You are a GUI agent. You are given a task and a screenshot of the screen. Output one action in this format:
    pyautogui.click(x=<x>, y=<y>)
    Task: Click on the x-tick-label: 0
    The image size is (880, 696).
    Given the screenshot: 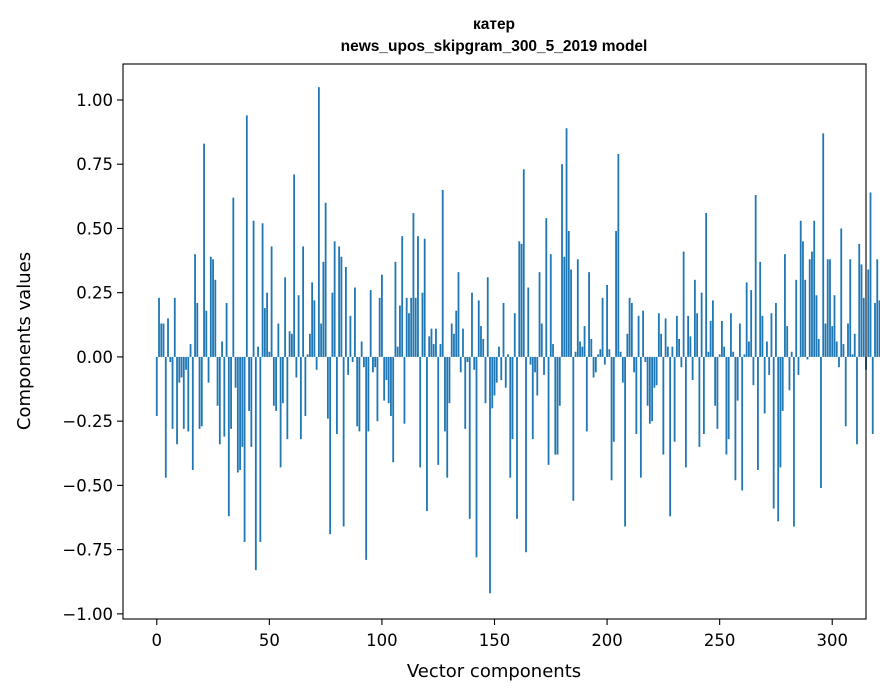 What is the action you would take?
    pyautogui.click(x=157, y=640)
    